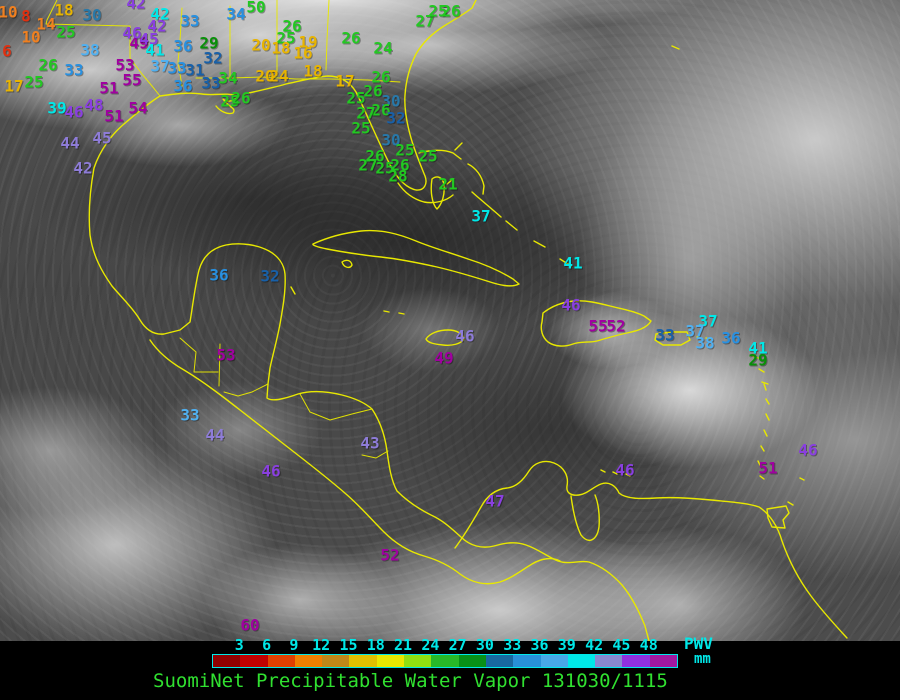 This screenshot has width=900, height=700. I want to click on pwv-station-value: 52, so click(616, 326).